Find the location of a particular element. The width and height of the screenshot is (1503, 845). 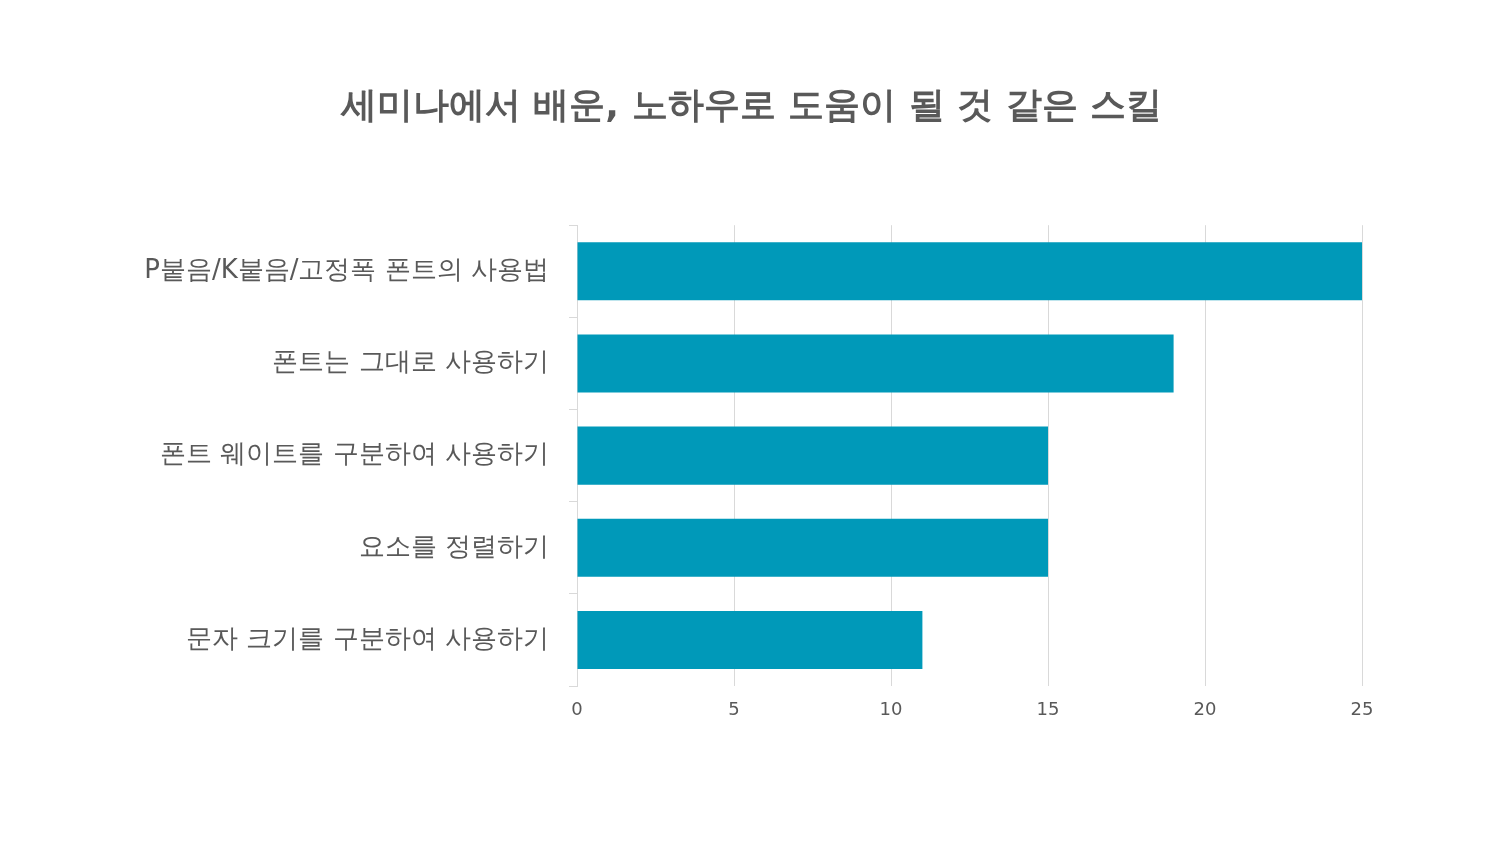

y-tick-label: 폰트는 그대로 사용하기 is located at coordinates (410, 361).